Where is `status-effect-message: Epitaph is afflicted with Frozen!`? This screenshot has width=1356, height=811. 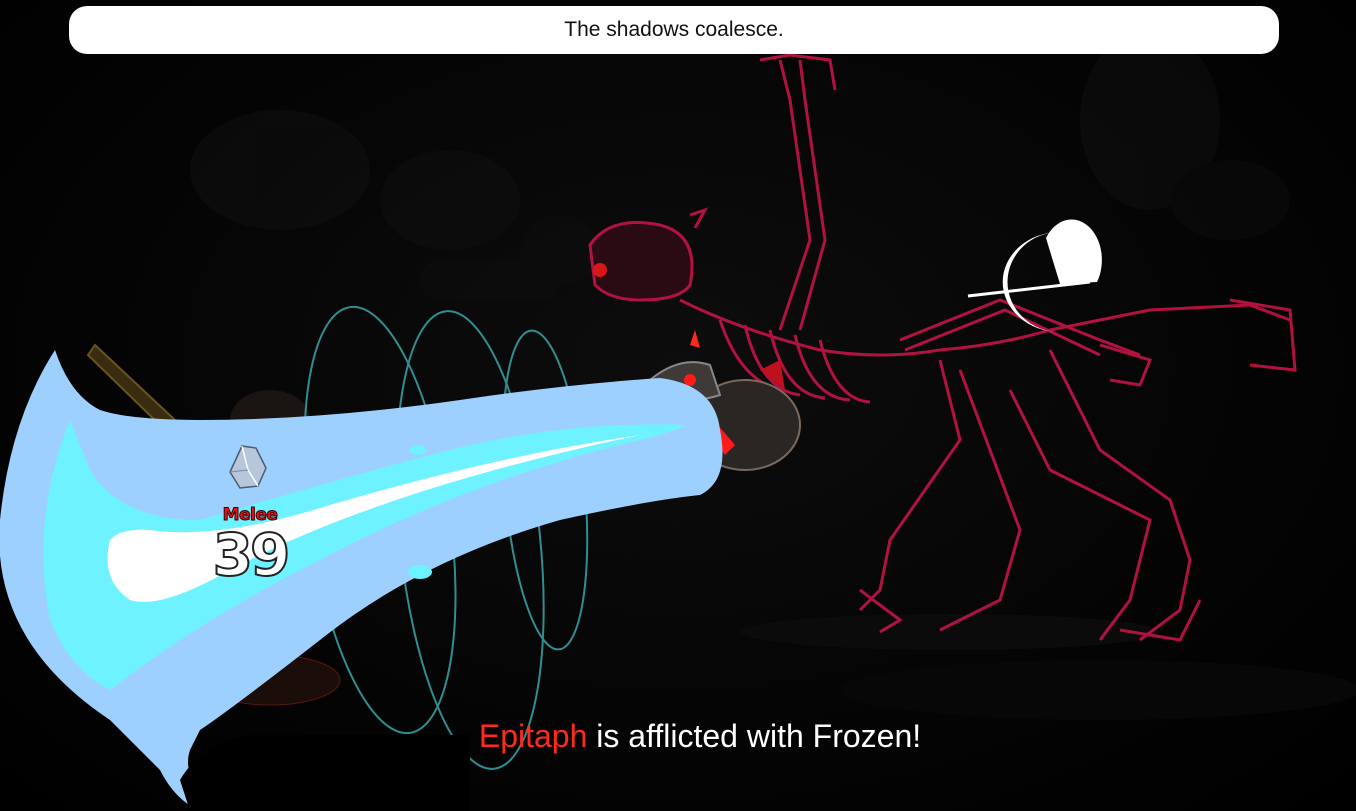
status-effect-message: Epitaph is afflicted with Frozen! is located at coordinates (700, 736).